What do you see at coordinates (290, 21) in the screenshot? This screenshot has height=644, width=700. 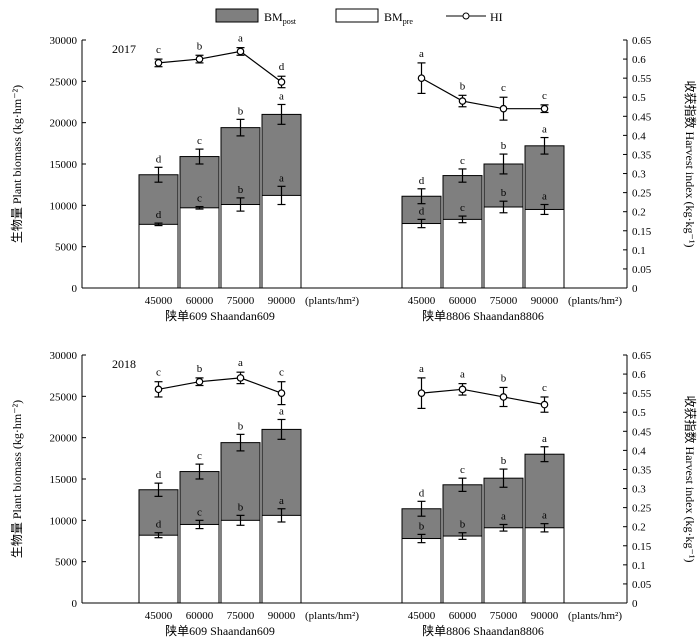 I see `legend-post-sub: post` at bounding box center [290, 21].